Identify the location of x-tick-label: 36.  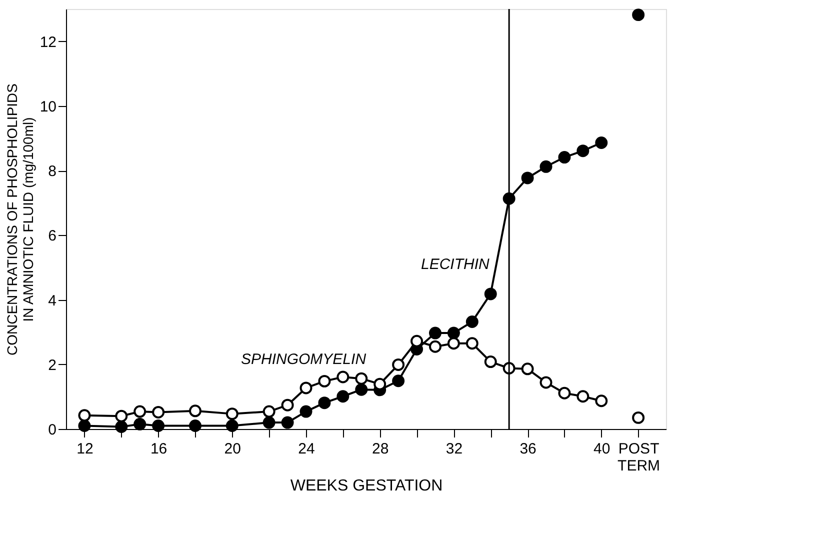
(528, 449).